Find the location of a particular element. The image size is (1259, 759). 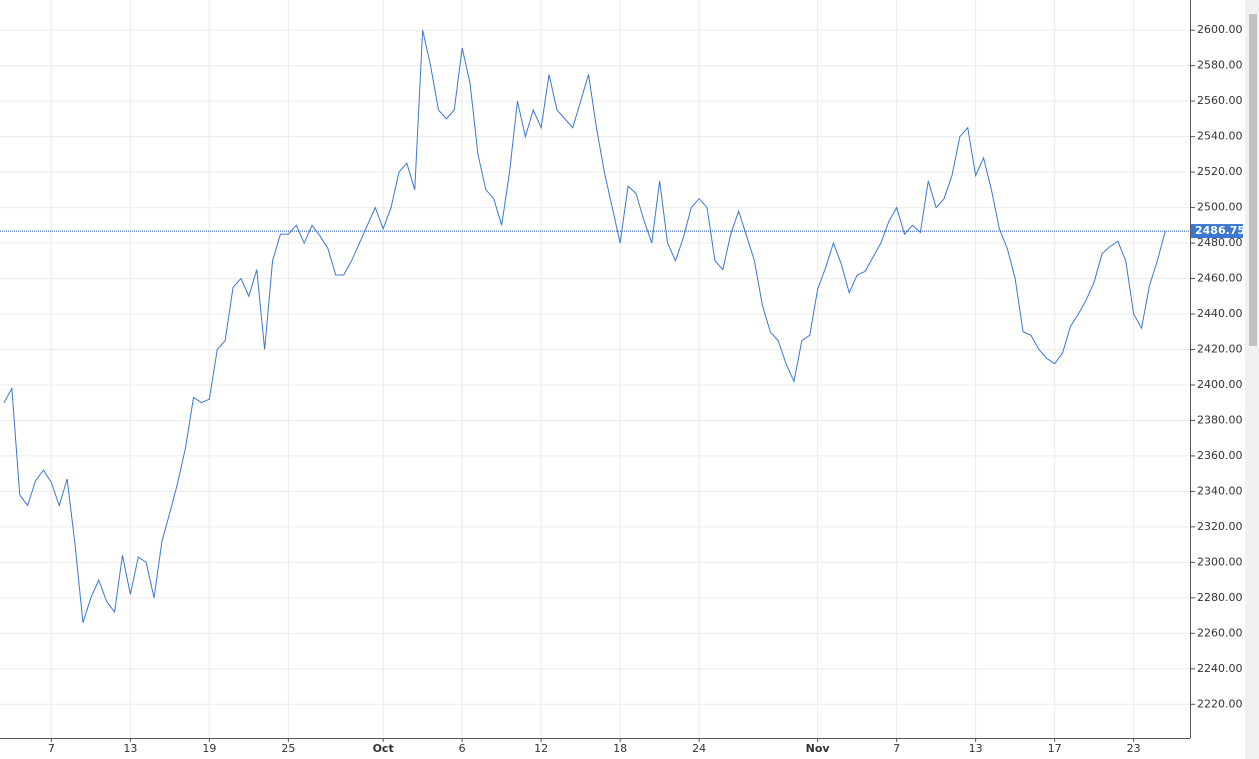

y-tick-label: 2420.00 is located at coordinates (1220, 348).